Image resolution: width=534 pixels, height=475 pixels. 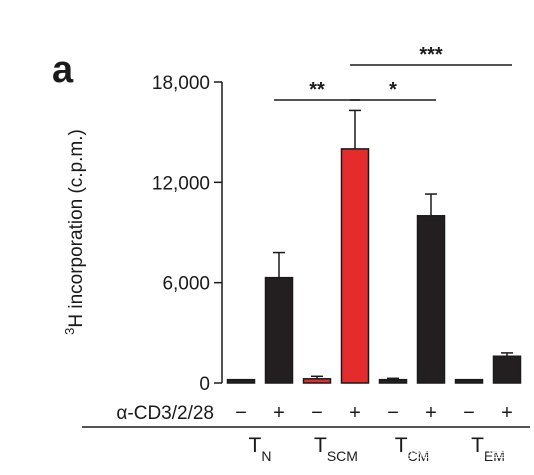 I want to click on group-label: TN, so click(x=260, y=449).